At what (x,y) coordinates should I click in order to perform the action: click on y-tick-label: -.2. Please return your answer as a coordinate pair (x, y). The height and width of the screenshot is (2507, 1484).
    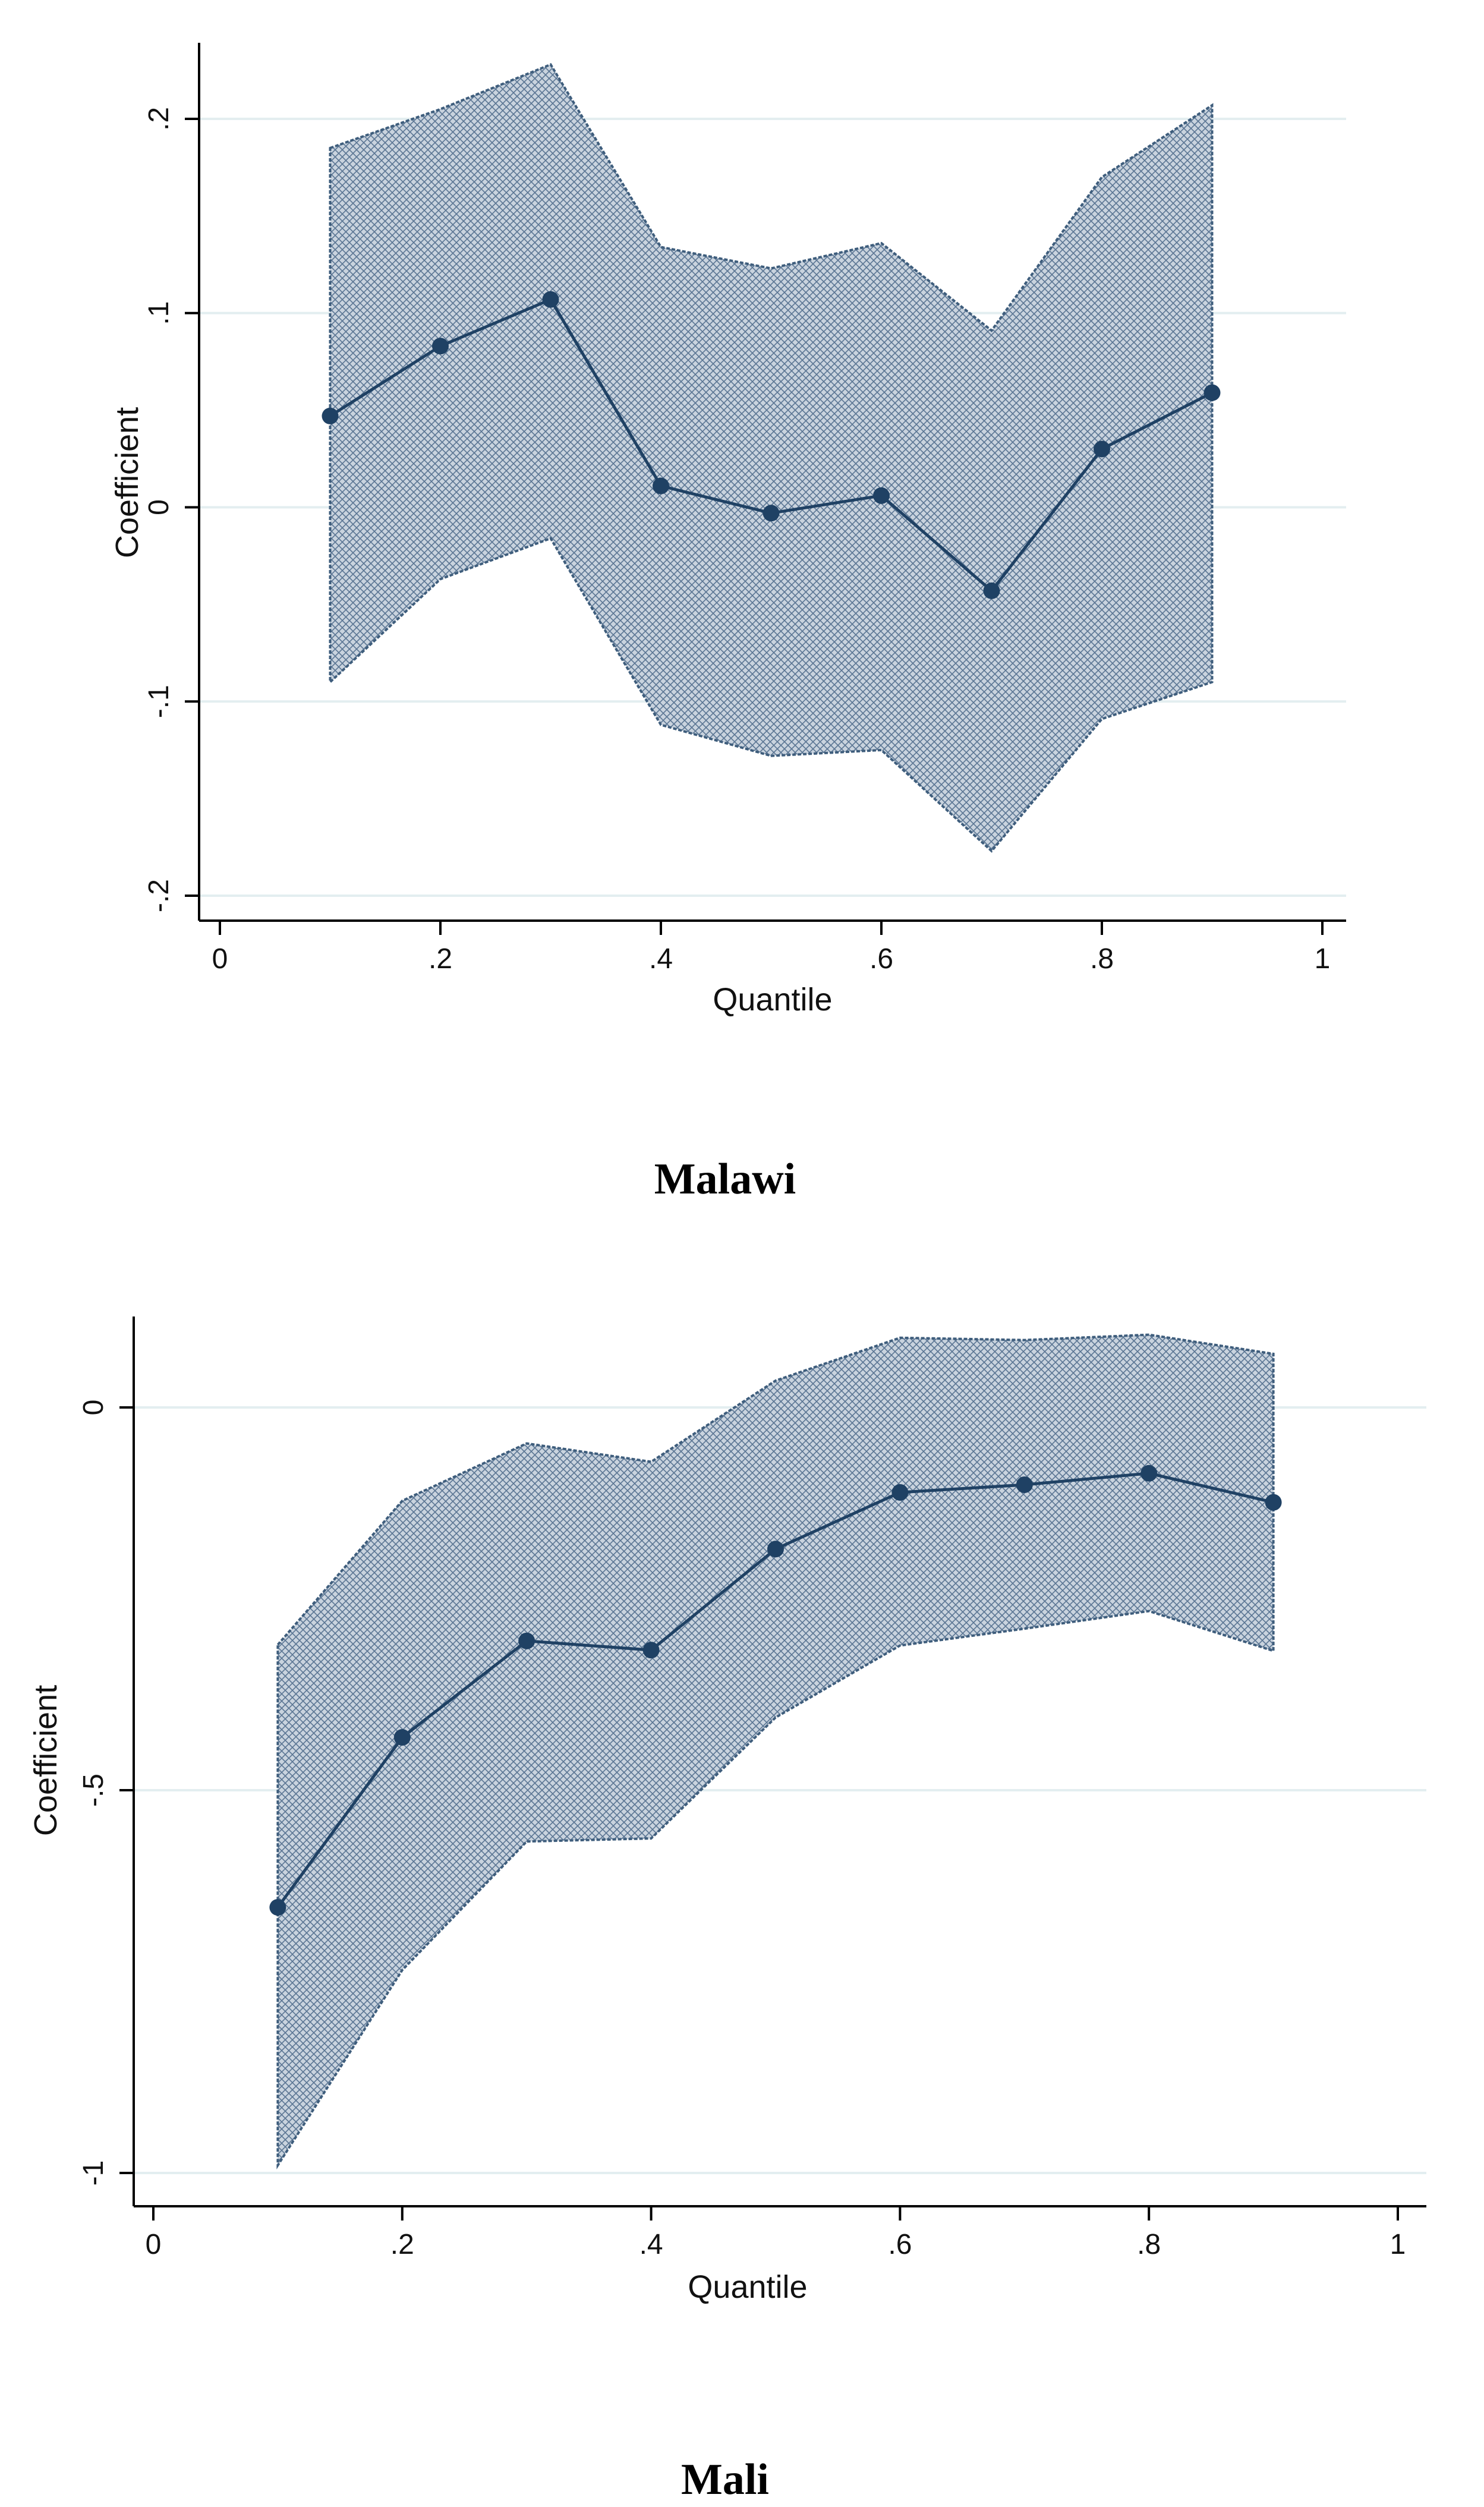
    Looking at the image, I should click on (159, 896).